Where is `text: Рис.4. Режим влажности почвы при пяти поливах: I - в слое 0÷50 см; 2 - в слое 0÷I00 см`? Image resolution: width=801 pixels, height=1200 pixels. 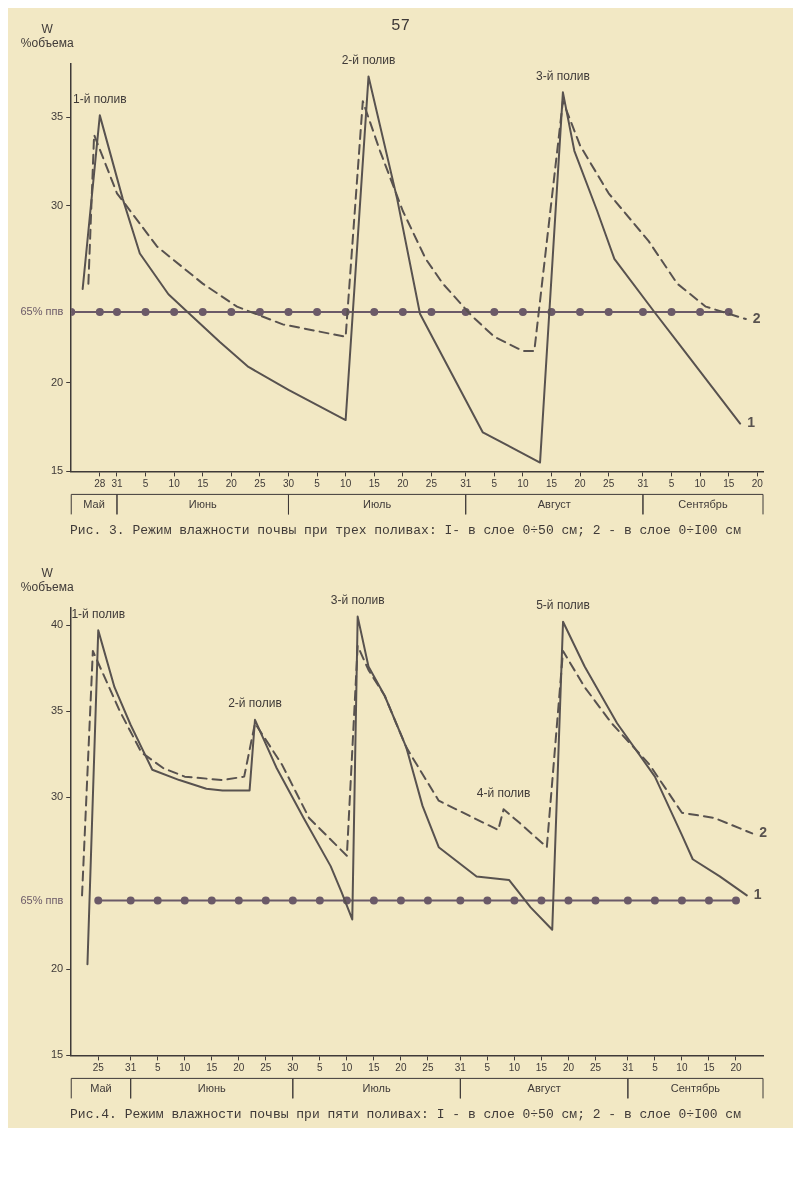 text: Рис.4. Режим влажности почвы при пяти поливах: I - в слое 0÷50 см; 2 - в слое 0÷I00 см is located at coordinates (406, 1114).